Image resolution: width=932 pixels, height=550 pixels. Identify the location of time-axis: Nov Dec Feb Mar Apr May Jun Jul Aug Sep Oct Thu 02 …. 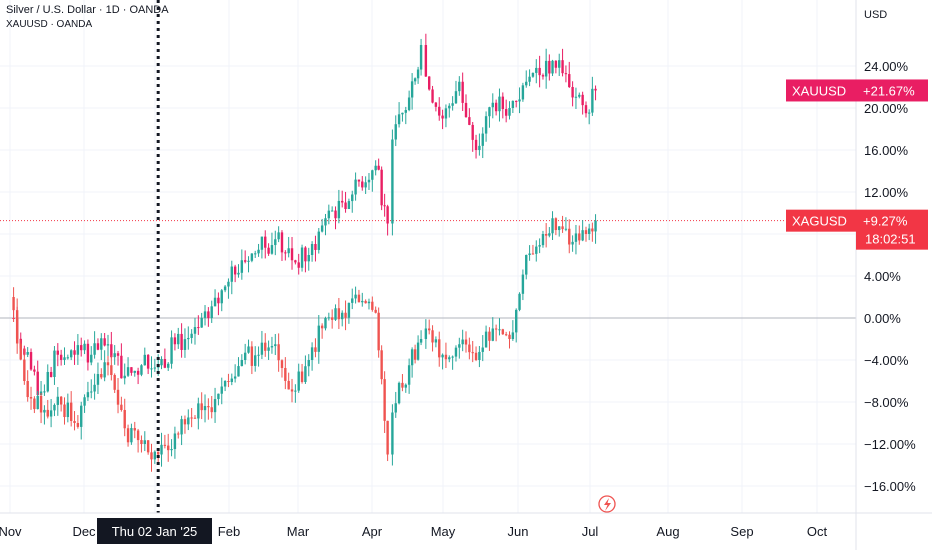
(466, 519).